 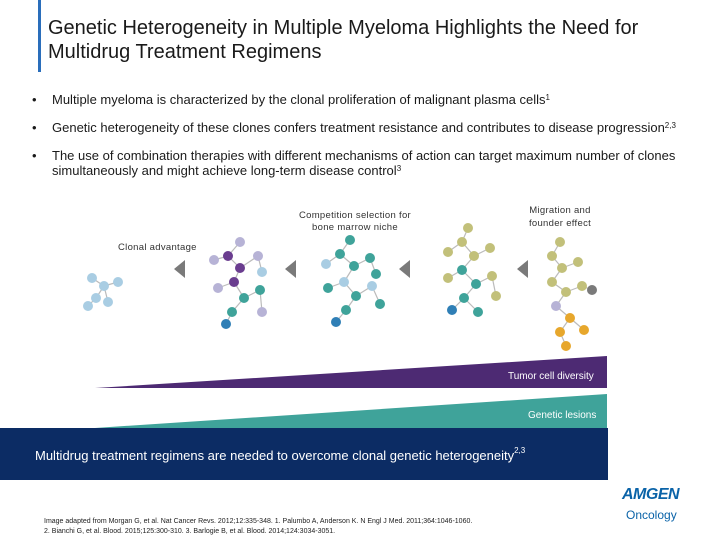 What do you see at coordinates (39, 36) in the screenshot?
I see `title-accent-bar` at bounding box center [39, 36].